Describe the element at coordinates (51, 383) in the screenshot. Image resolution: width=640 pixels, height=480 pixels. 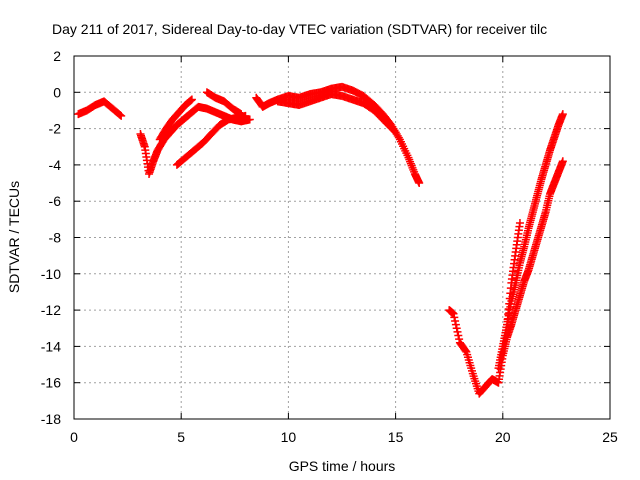
I see `y-tick-label: -16` at that location.